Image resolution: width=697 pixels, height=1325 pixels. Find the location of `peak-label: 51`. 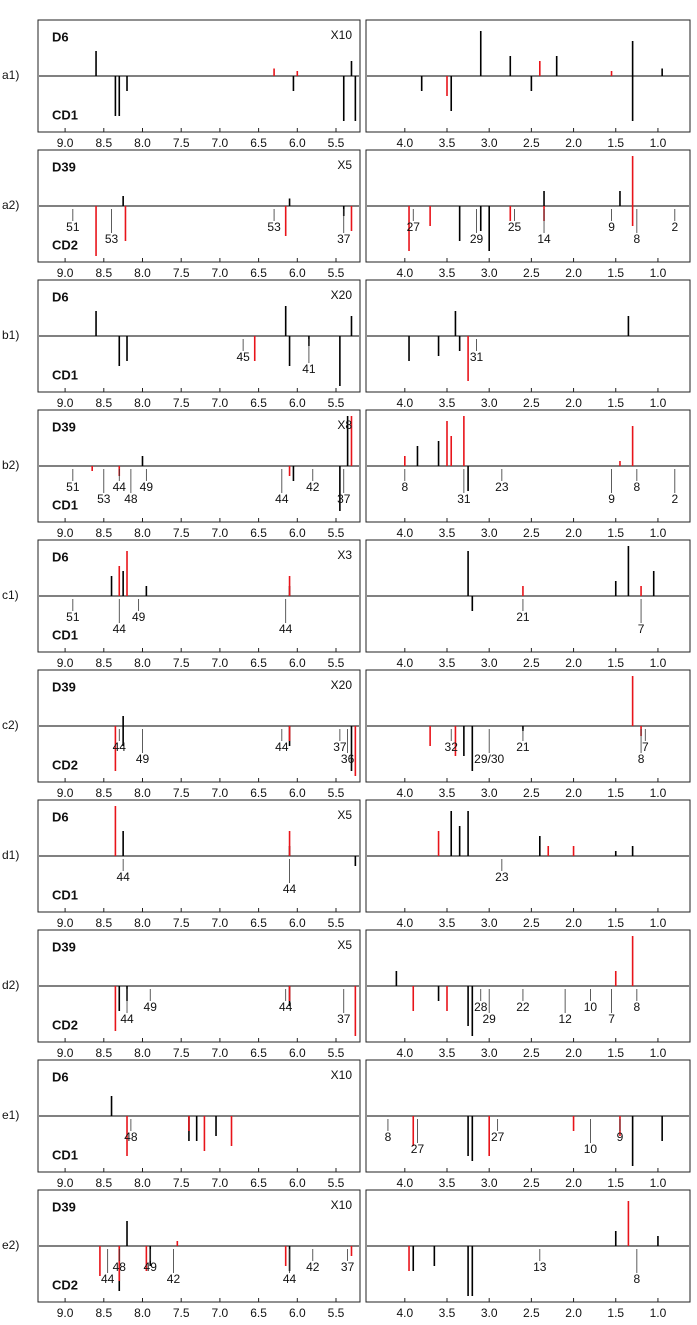

peak-label: 51 is located at coordinates (73, 227).